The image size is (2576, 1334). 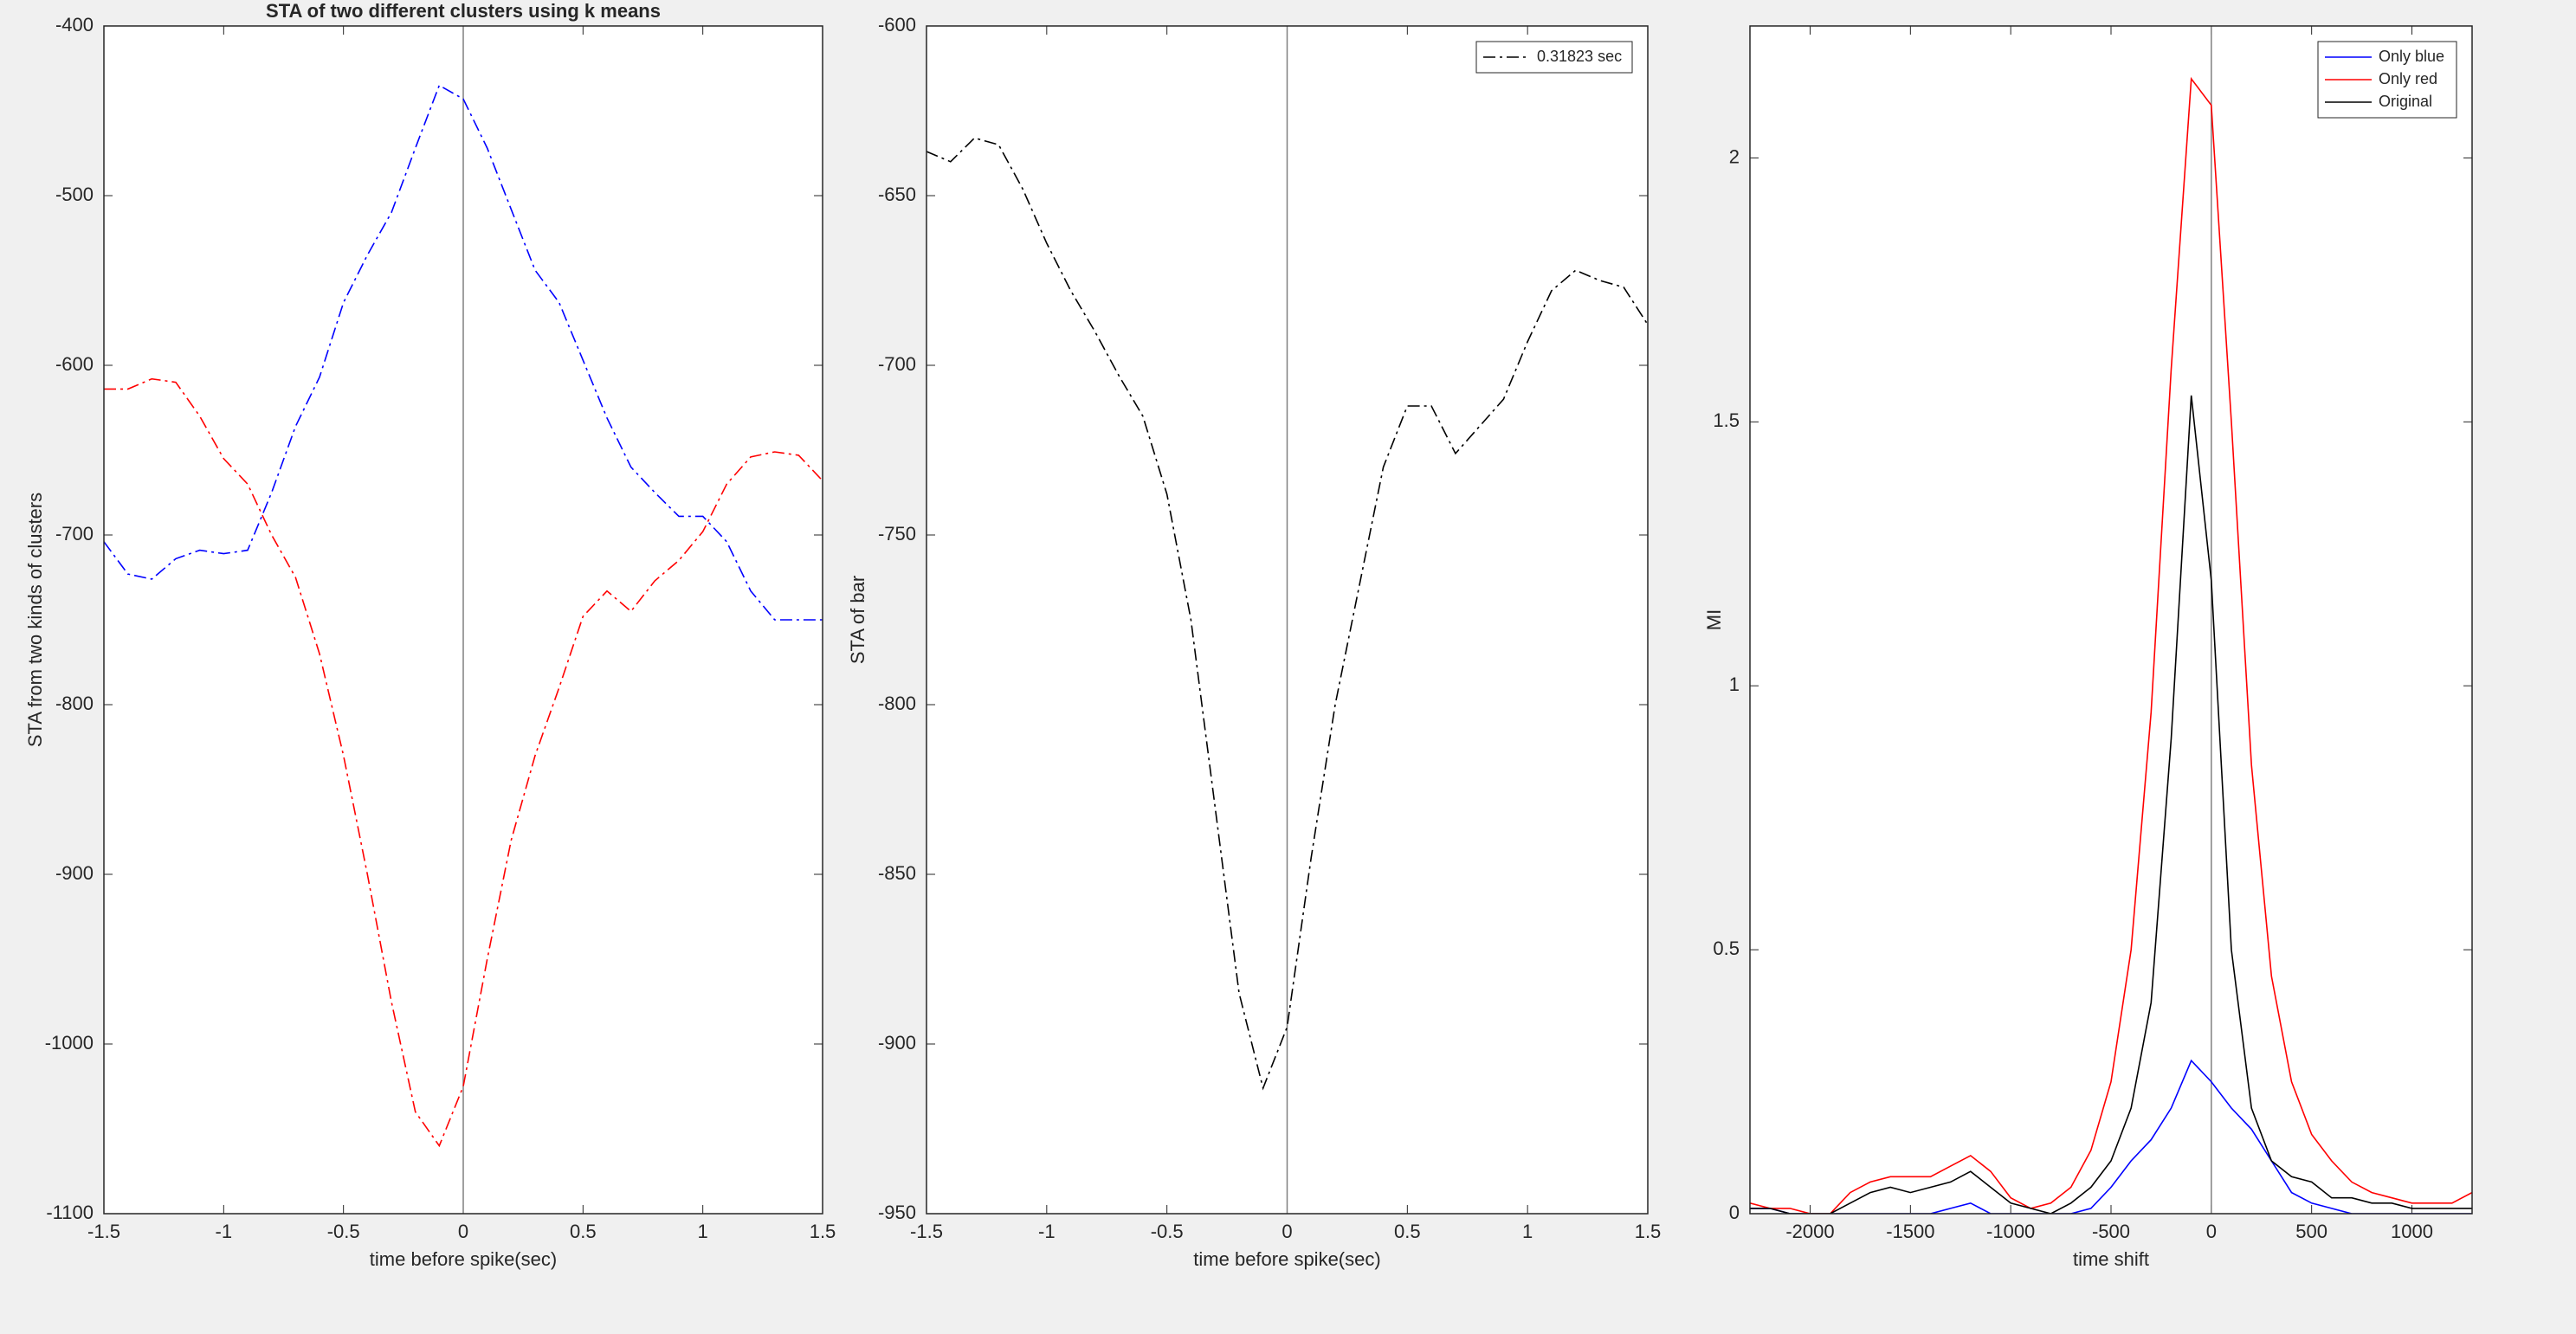 I want to click on x-tick-label: -1000, so click(x=2010, y=1231).